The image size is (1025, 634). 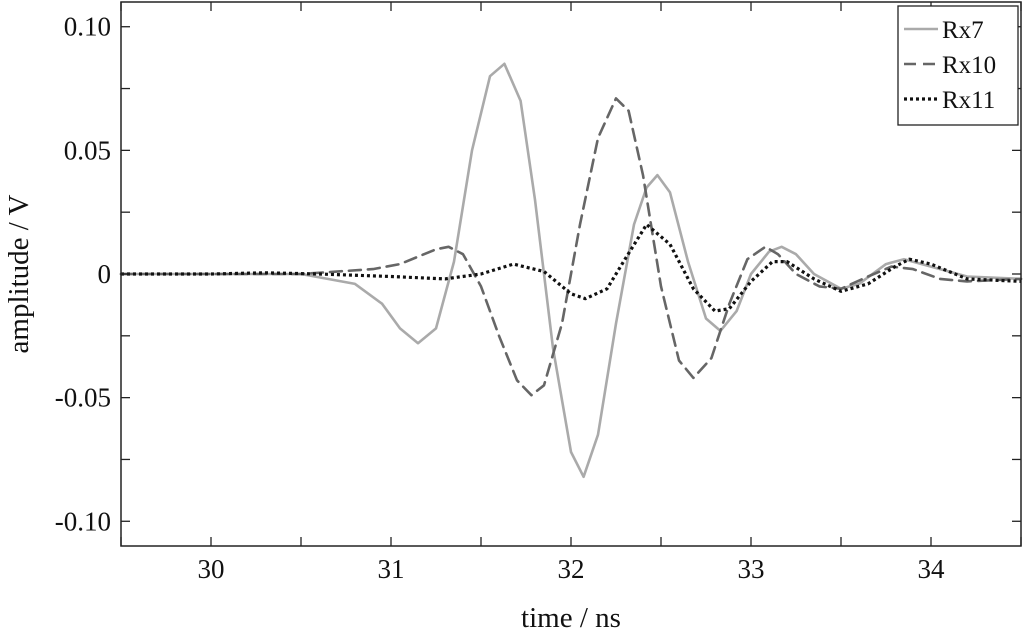 I want to click on y-tick-label: 0.10, so click(x=87, y=27).